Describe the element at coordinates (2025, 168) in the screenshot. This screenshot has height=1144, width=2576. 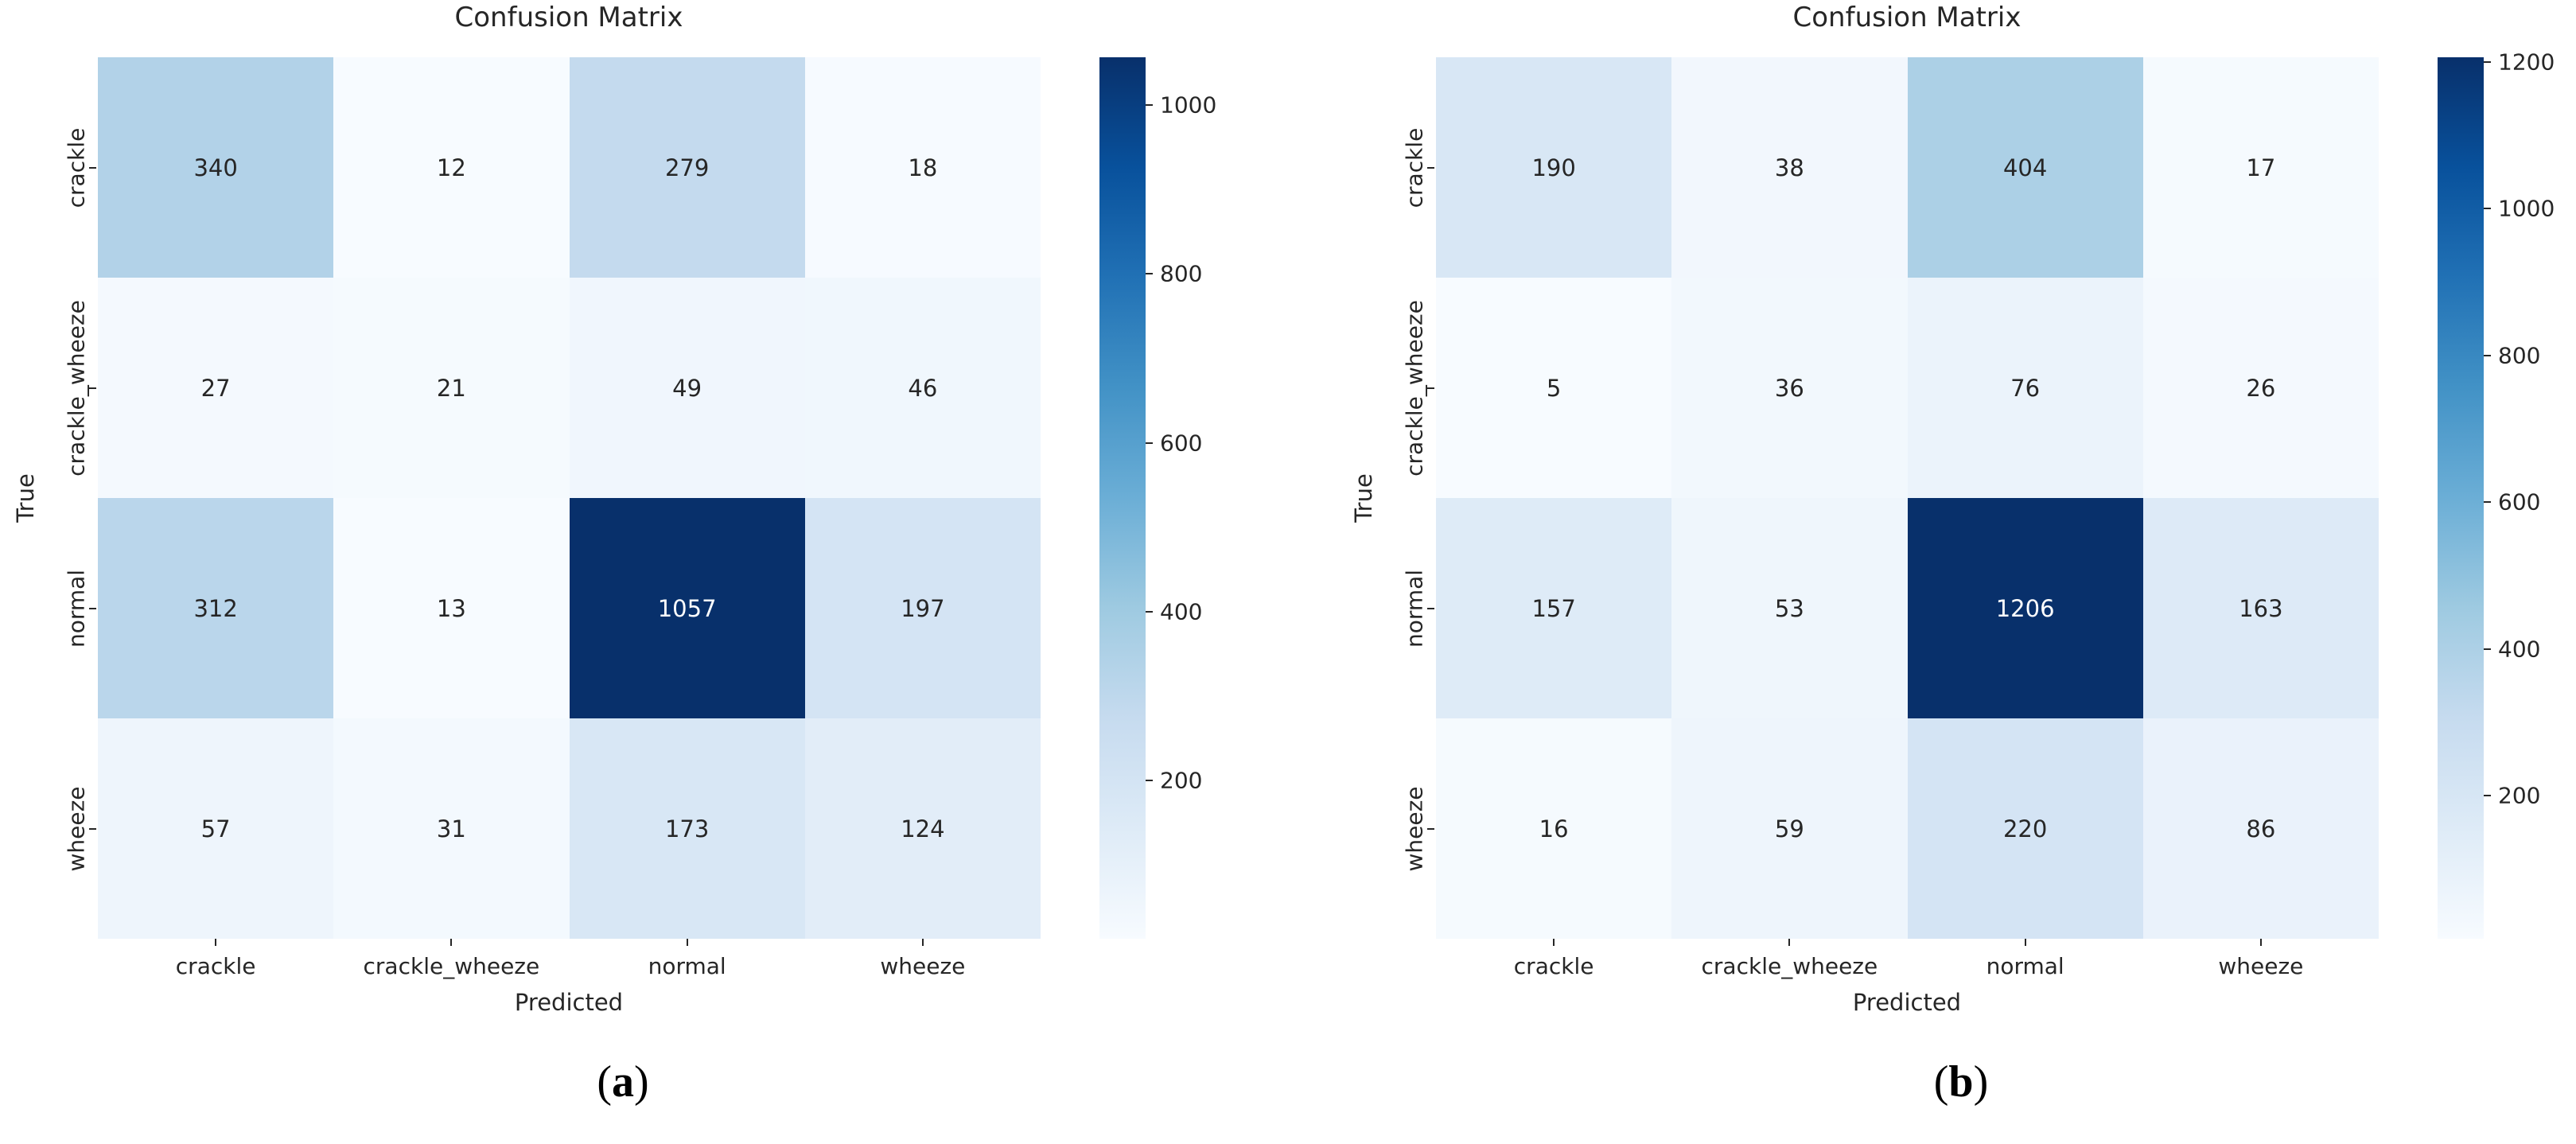
I see `heatmap-cell: 404` at that location.